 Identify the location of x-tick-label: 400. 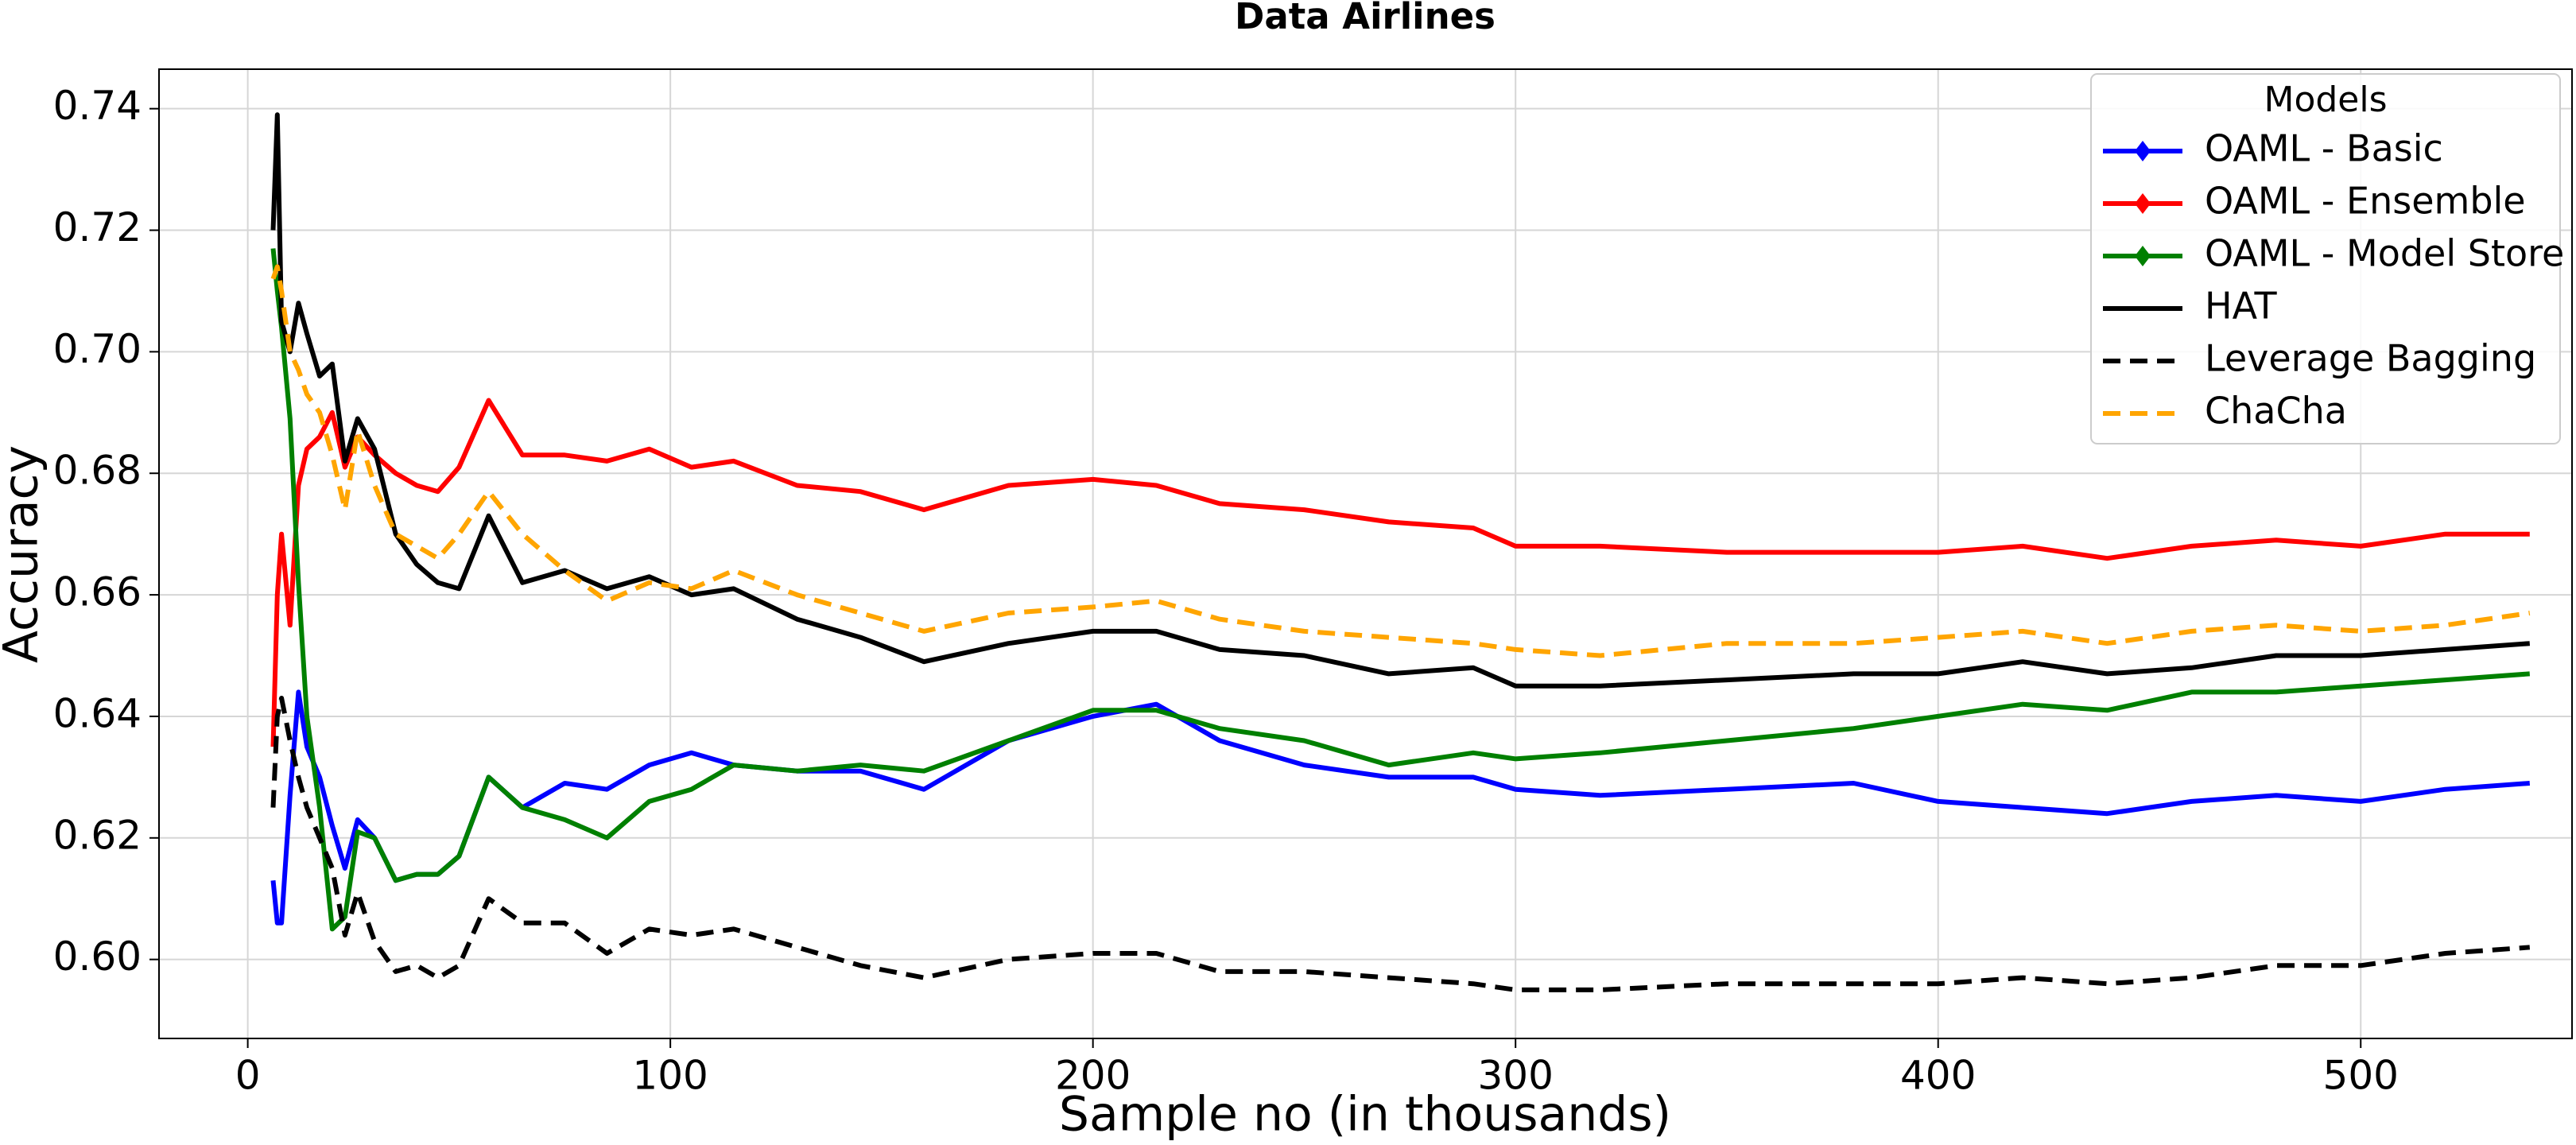
(1938, 1076).